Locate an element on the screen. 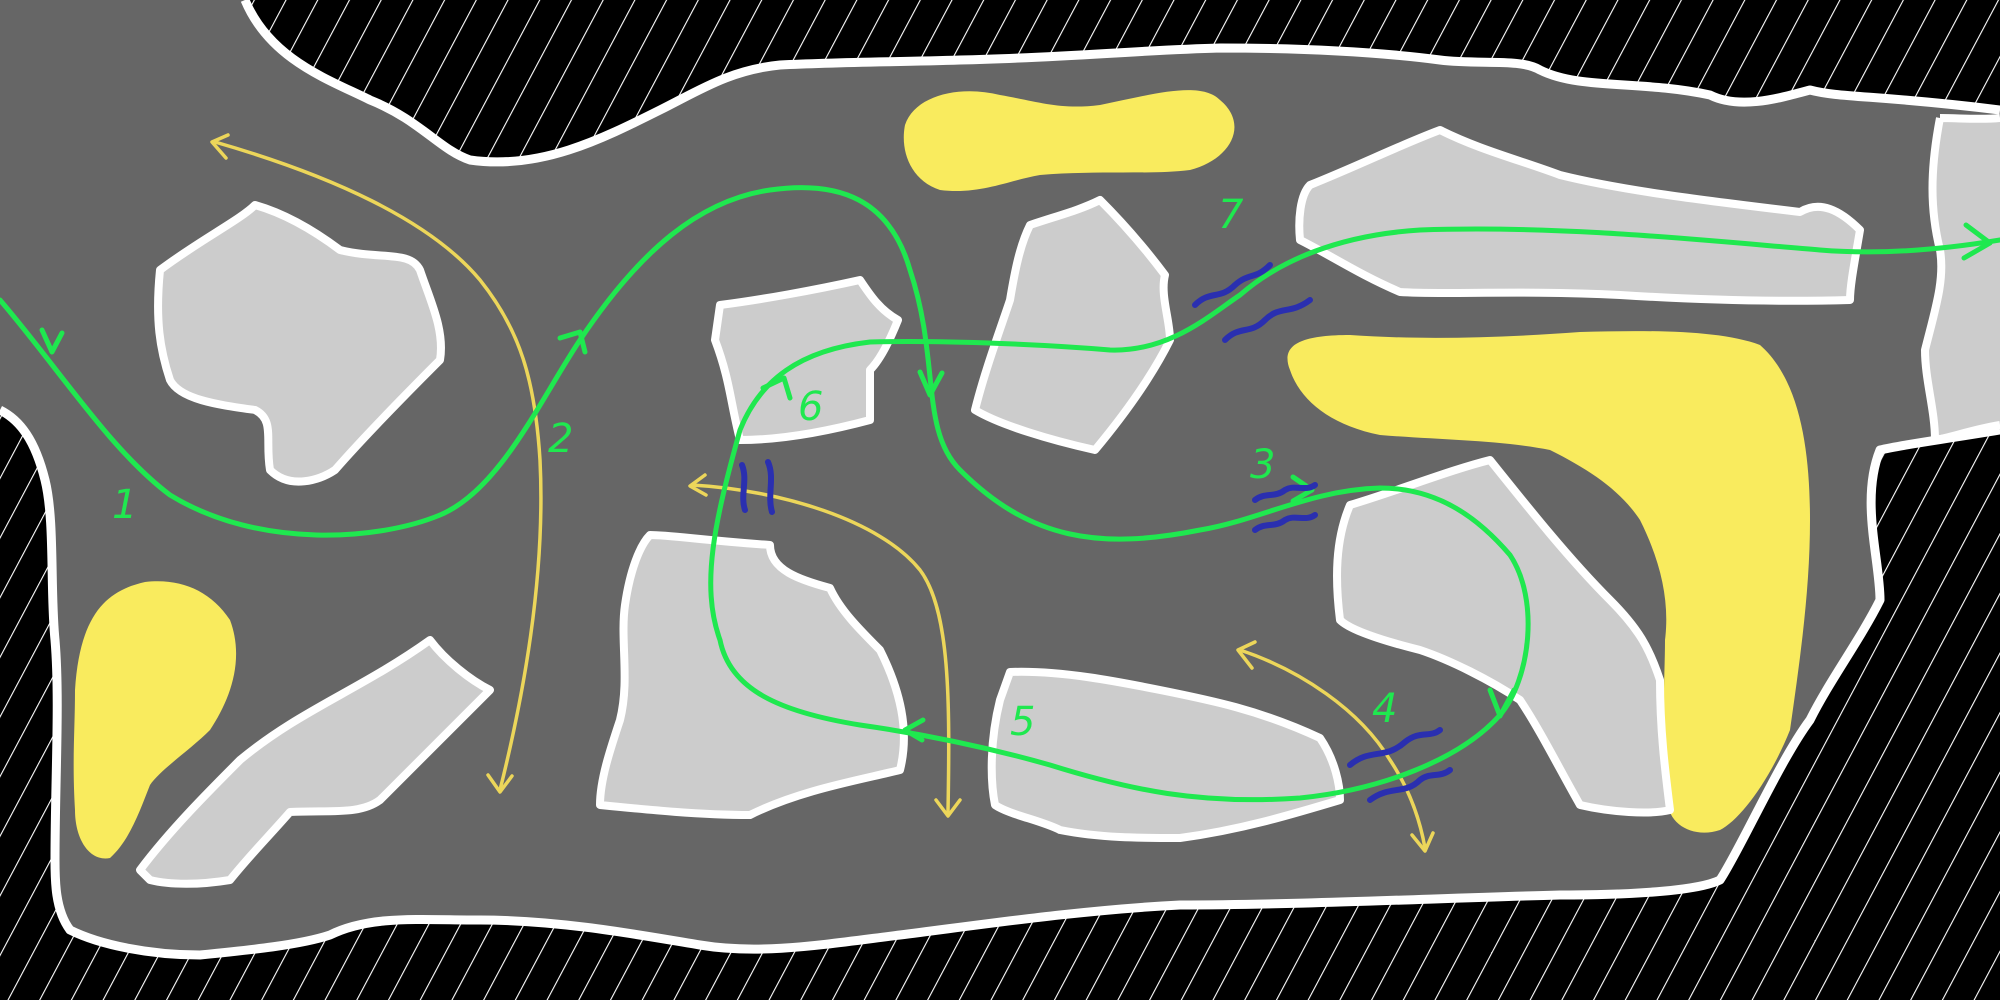  route-label-7: 7 is located at coordinates (1231, 215).